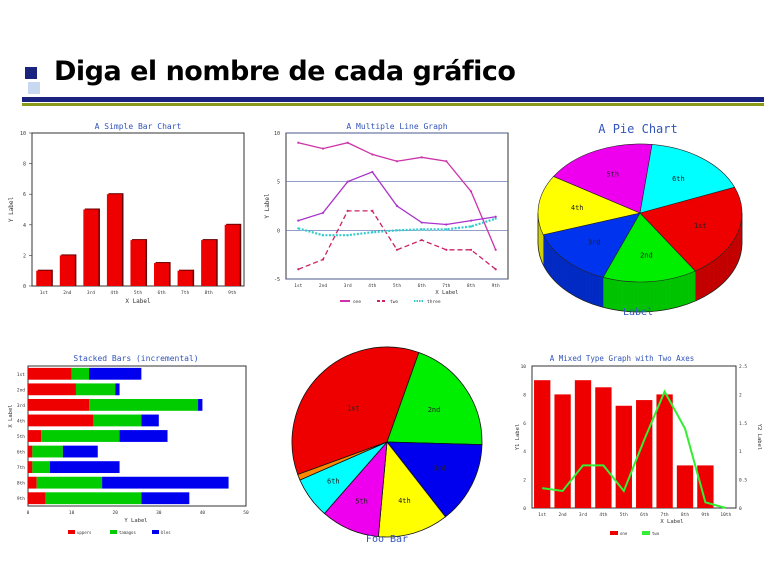 The height and width of the screenshot is (581, 780). Describe the element at coordinates (524, 481) in the screenshot. I see `y1-tick-label: 2` at that location.